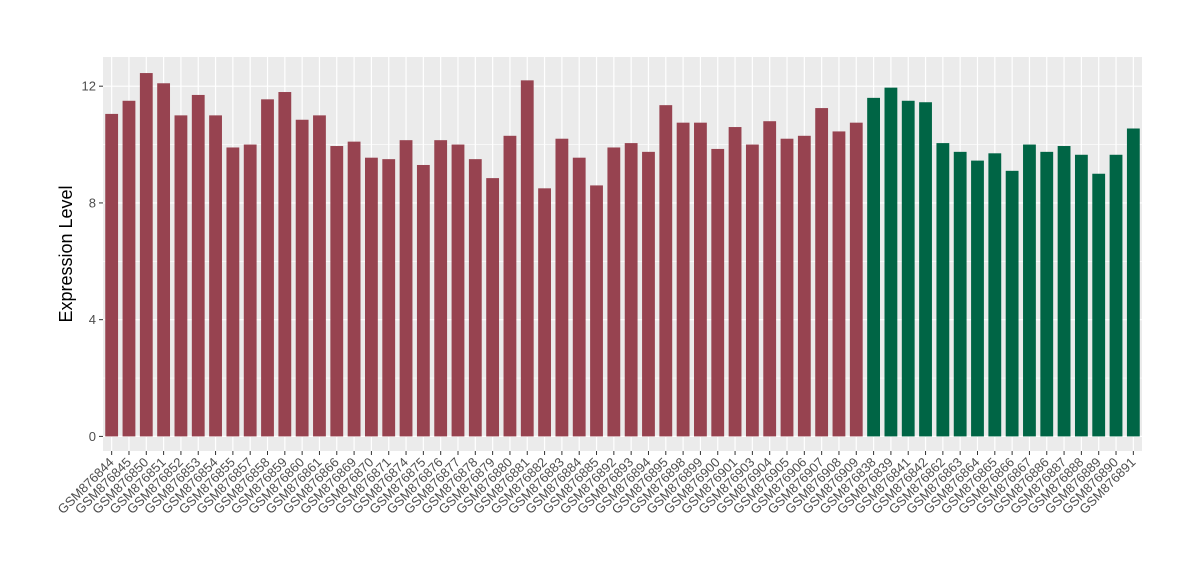 Image resolution: width=1200 pixels, height=580 pixels. What do you see at coordinates (302, 278) in the screenshot?
I see `bar-GSM876860` at bounding box center [302, 278].